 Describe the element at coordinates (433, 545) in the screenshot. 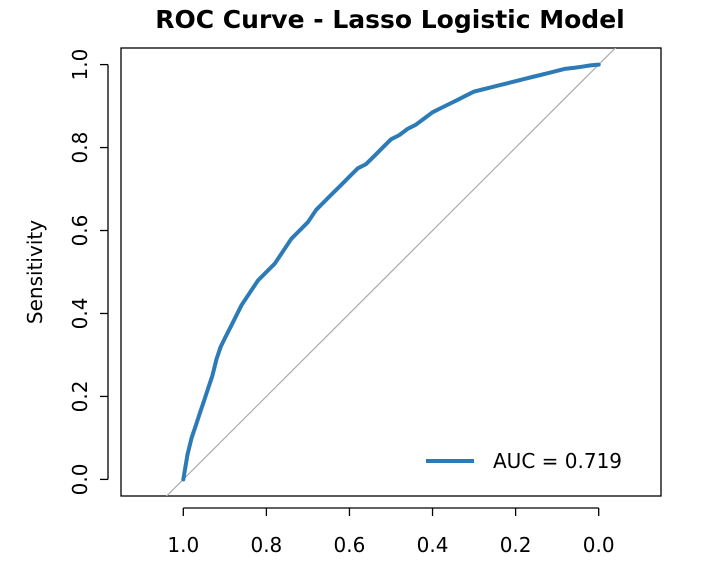

I see `x-tick-label: 0.4` at that location.